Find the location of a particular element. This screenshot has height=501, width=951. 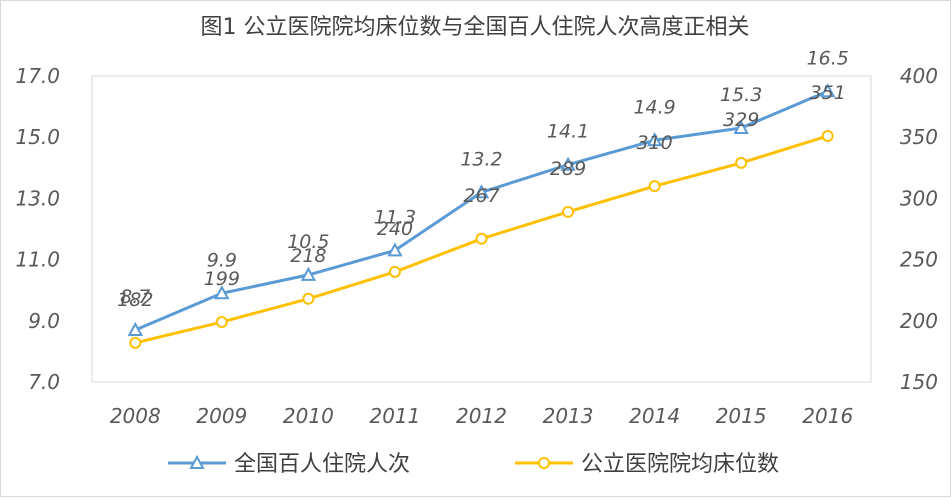

data-label: 289 is located at coordinates (568, 169).